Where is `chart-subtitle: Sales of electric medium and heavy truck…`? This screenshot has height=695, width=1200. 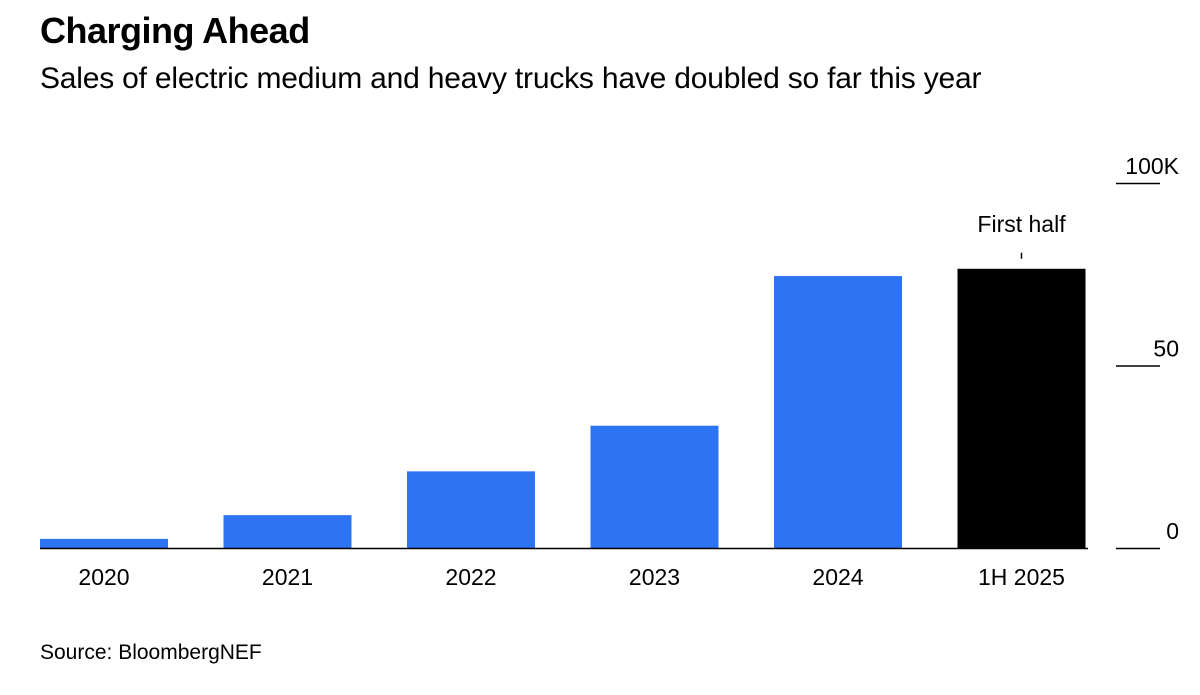 chart-subtitle: Sales of electric medium and heavy truck… is located at coordinates (511, 78).